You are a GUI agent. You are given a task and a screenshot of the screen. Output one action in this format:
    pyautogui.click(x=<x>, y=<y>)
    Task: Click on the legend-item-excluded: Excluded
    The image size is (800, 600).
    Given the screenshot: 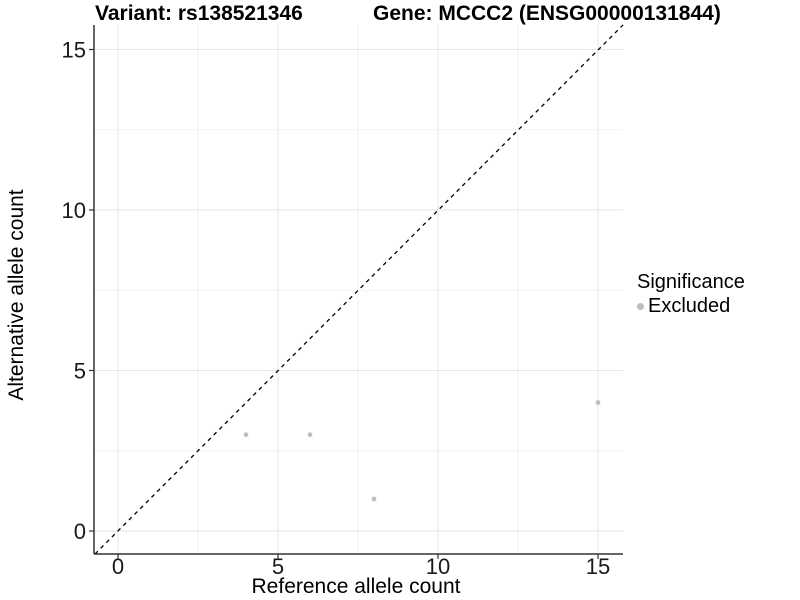 What is the action you would take?
    pyautogui.click(x=691, y=306)
    